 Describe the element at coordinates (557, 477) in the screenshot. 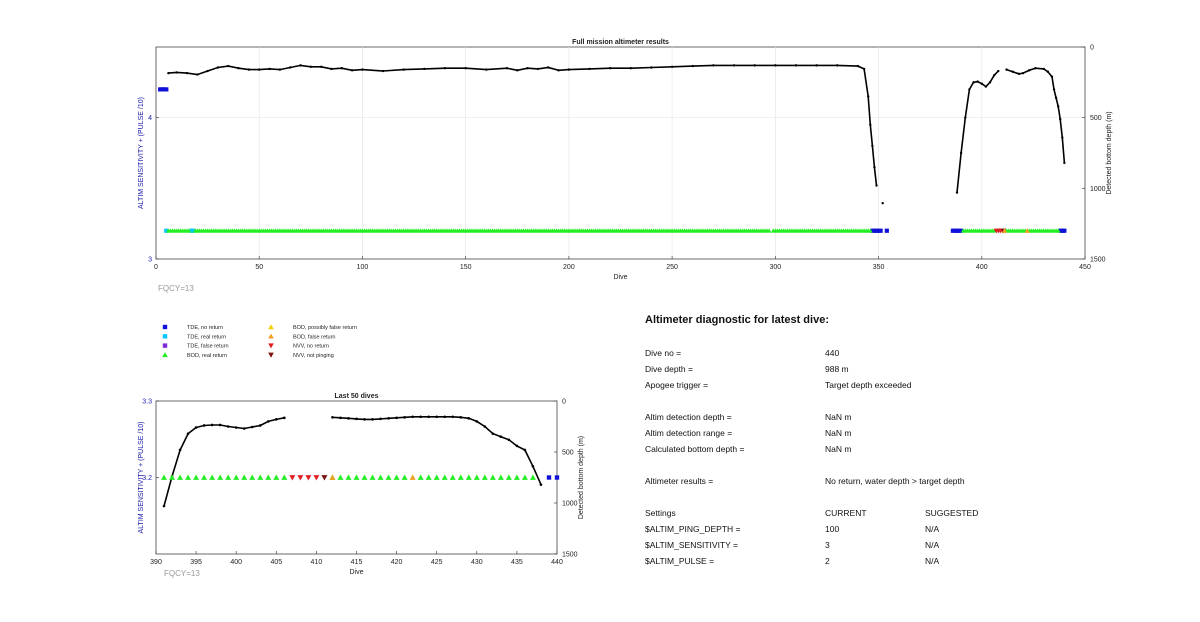

I see `last50-tde-marker` at that location.